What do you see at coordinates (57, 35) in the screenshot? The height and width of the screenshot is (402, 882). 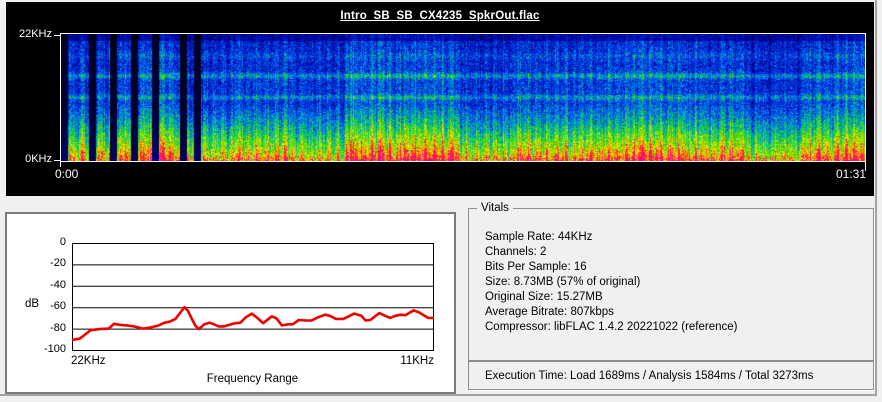 I see `spectrogram-ymax-tick` at bounding box center [57, 35].